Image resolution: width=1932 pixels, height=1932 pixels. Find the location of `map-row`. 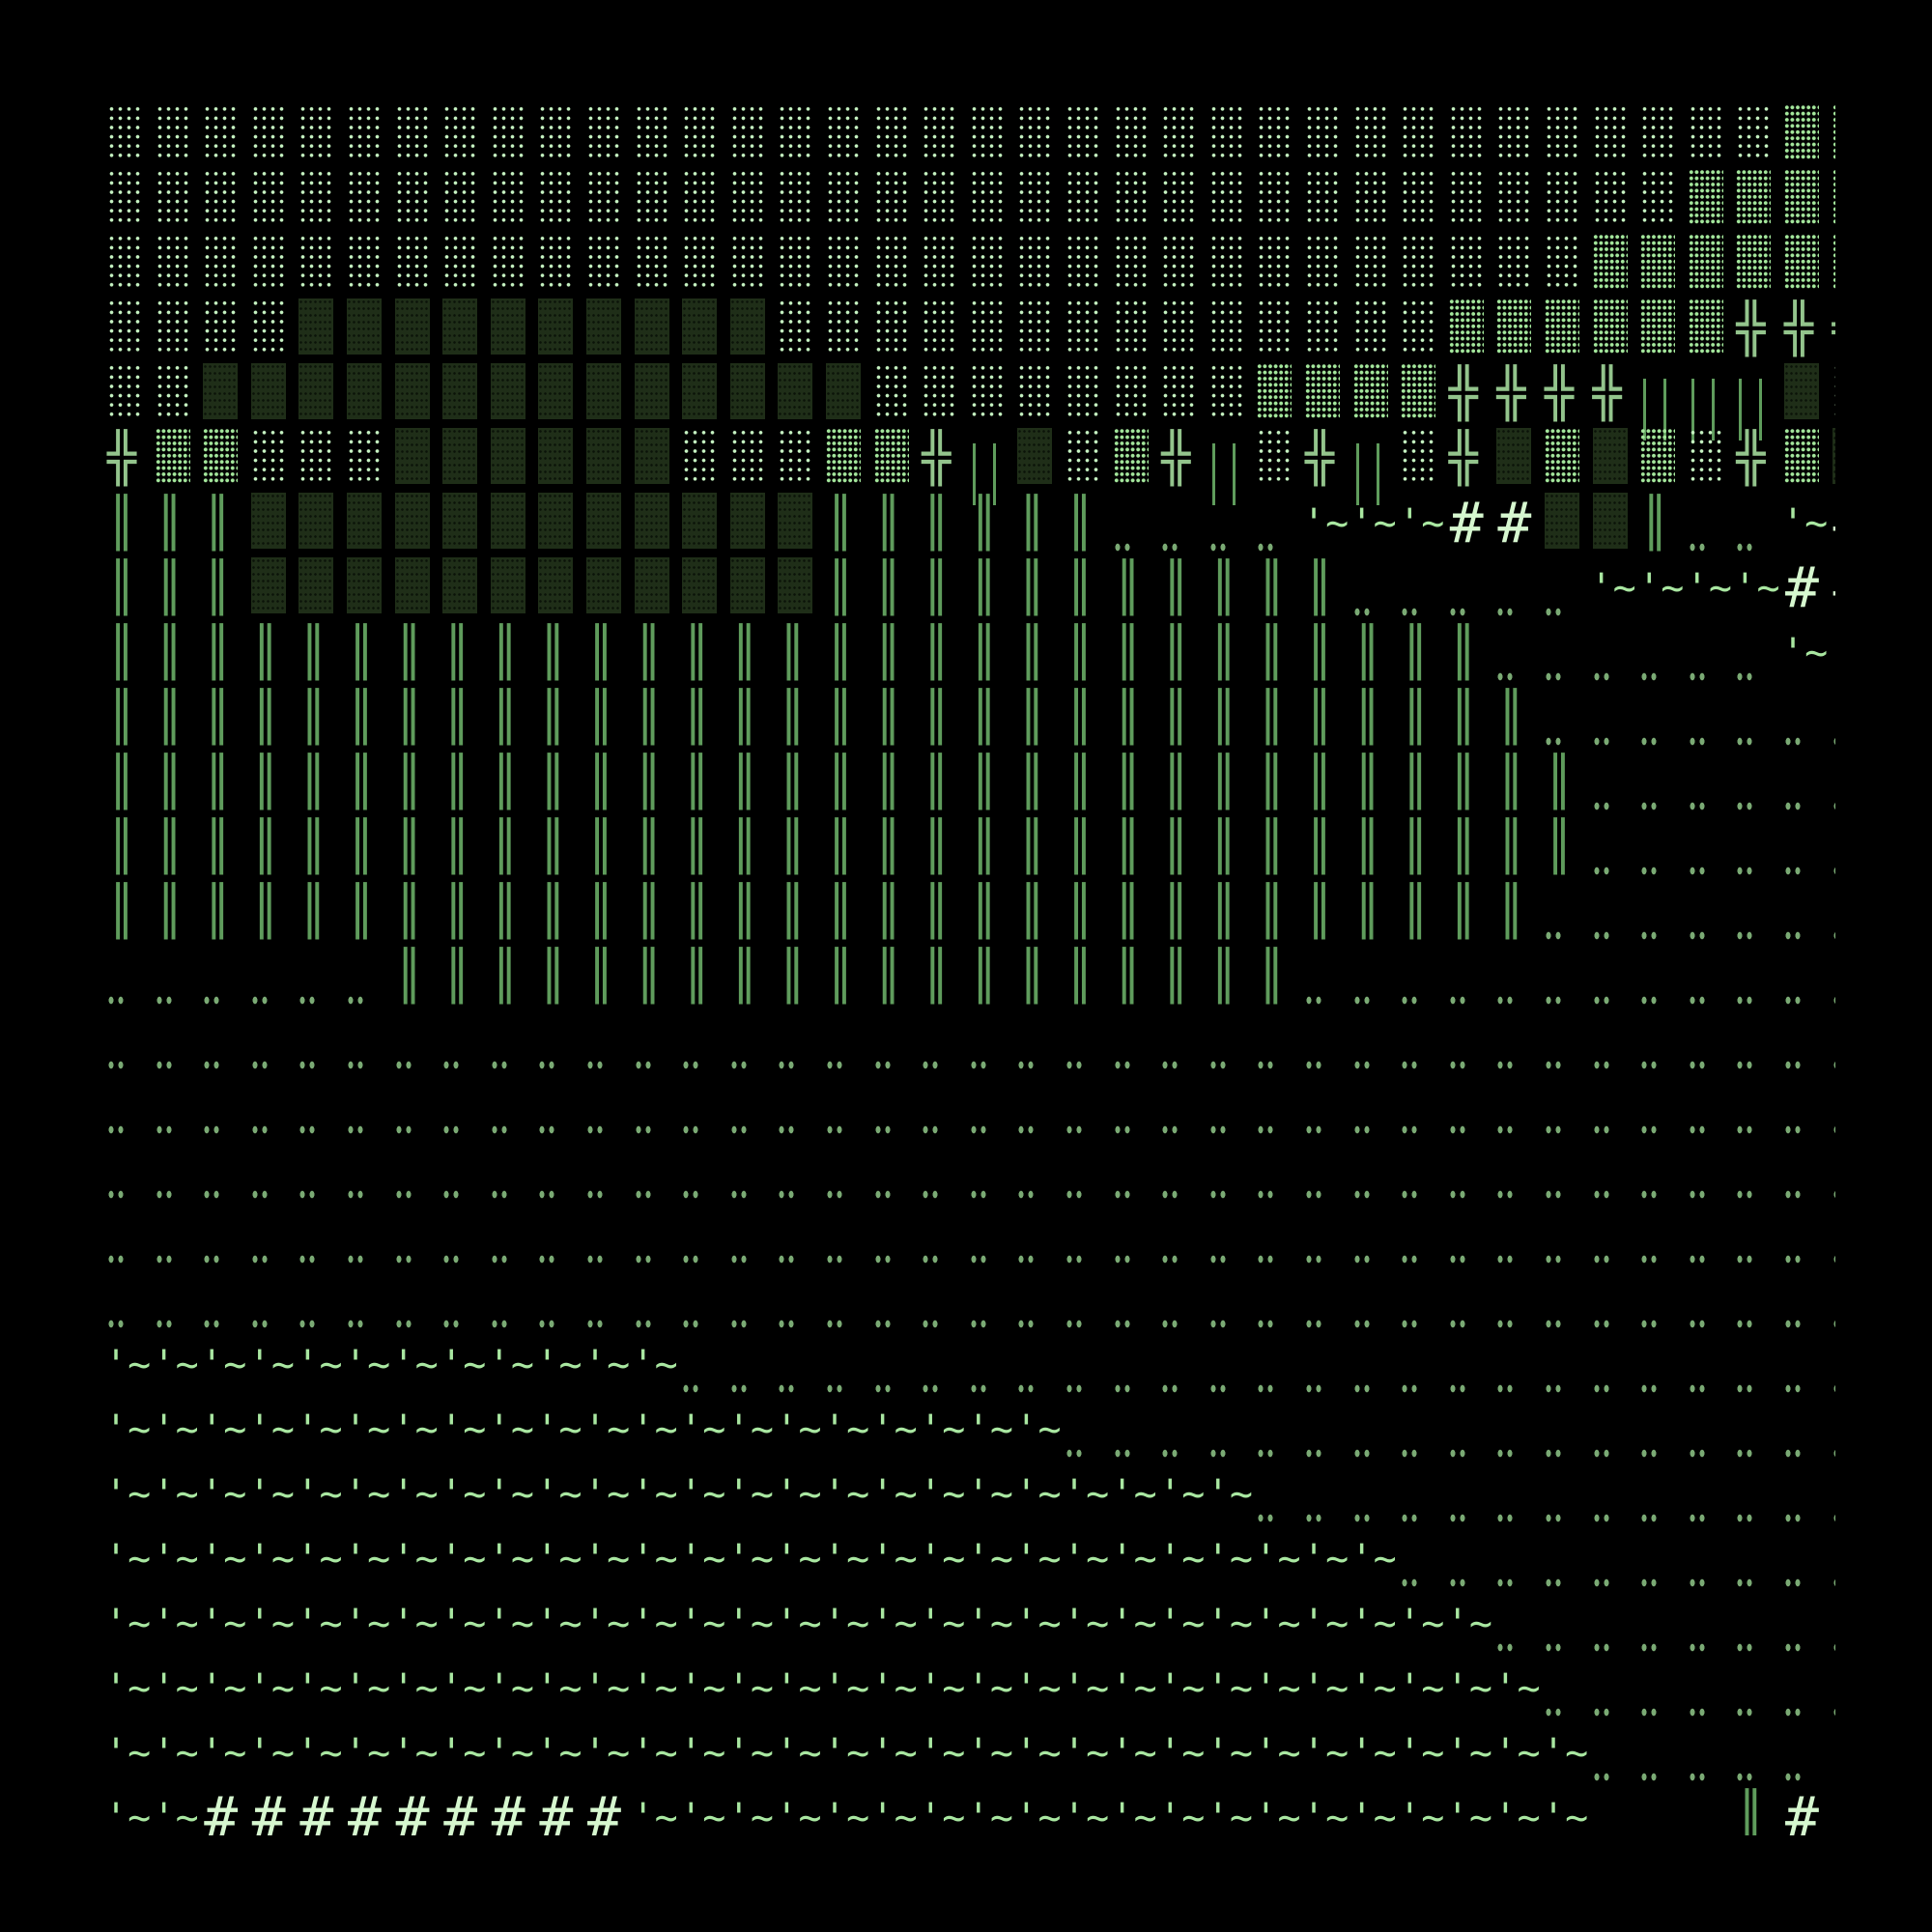

map-row is located at coordinates (969, 1107).